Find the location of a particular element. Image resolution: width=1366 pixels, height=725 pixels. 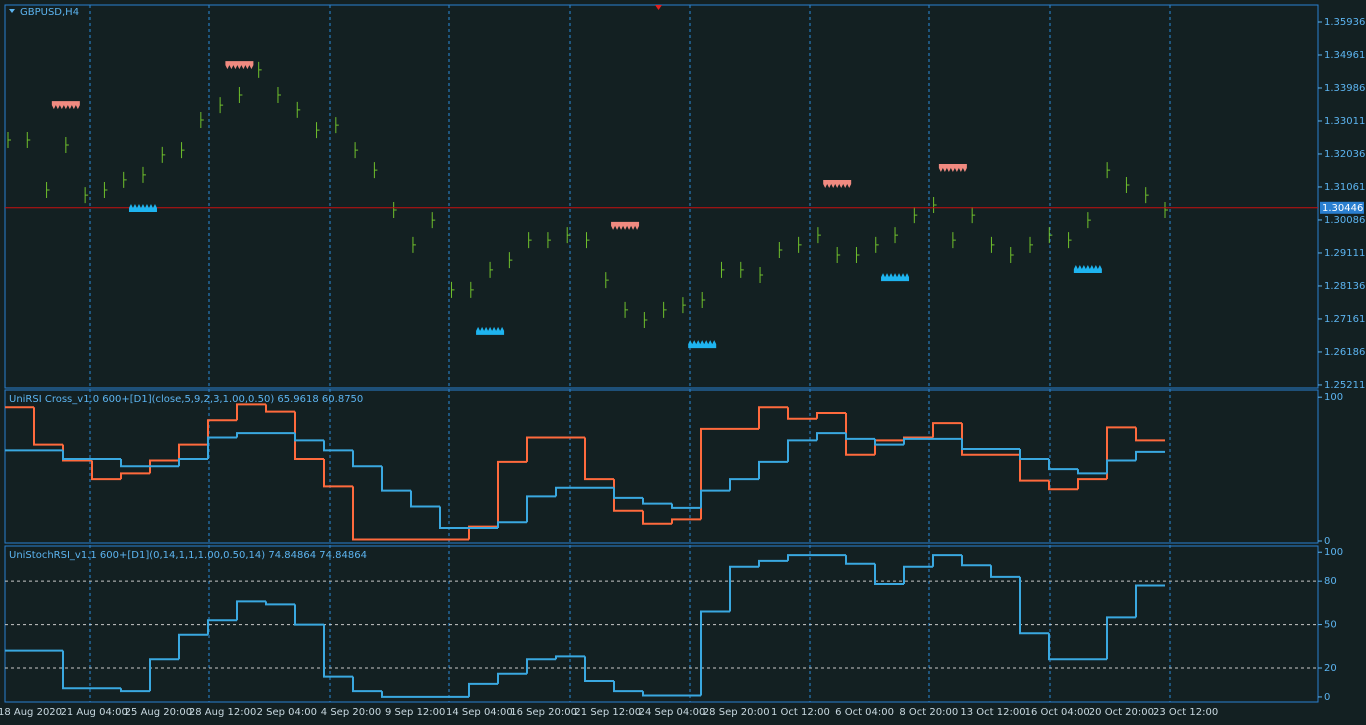

x-tick-label: 2 Sep 04:00 is located at coordinates (287, 712).